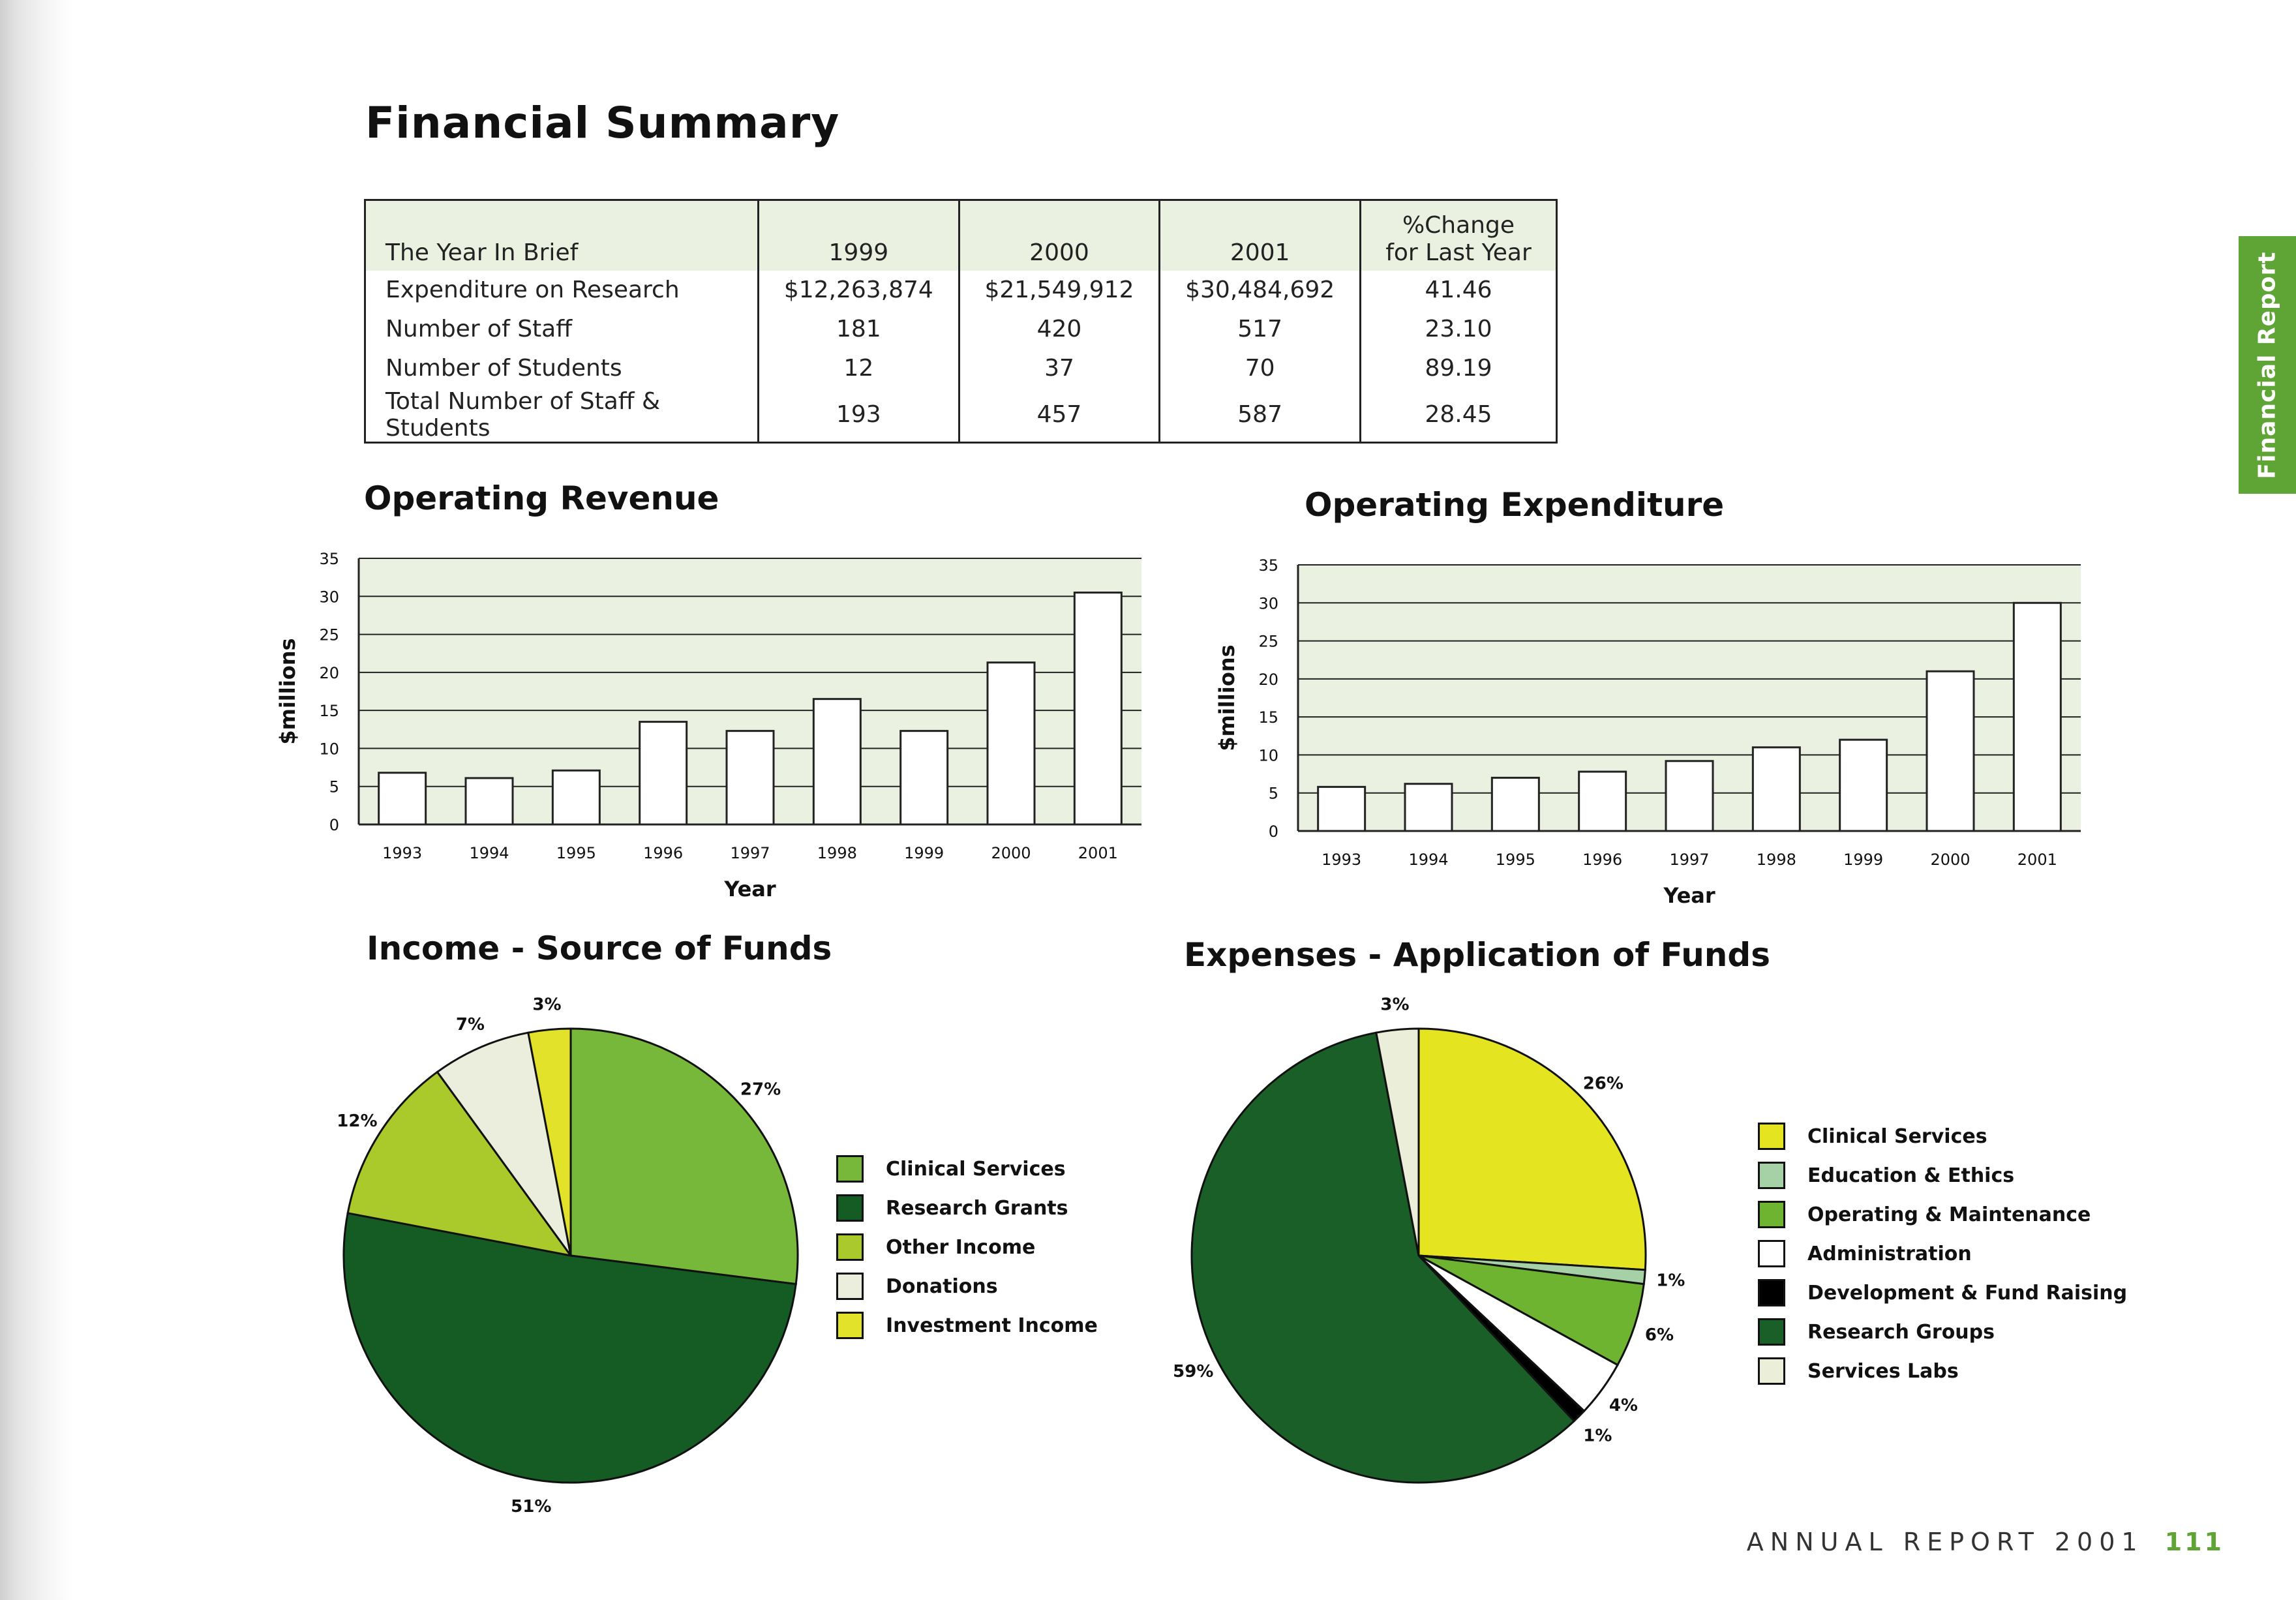 The image size is (2296, 1600). Describe the element at coordinates (1967, 1293) in the screenshot. I see `legend-label: Development & Fund Raising` at that location.